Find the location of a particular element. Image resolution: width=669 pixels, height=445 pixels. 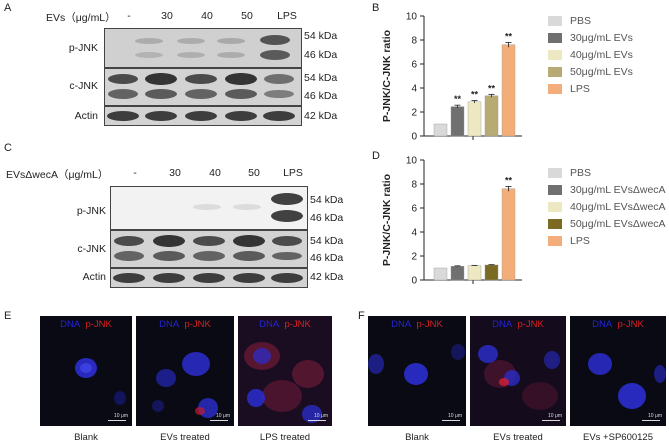

legend-b-item-4: LPS is located at coordinates (590, 88).